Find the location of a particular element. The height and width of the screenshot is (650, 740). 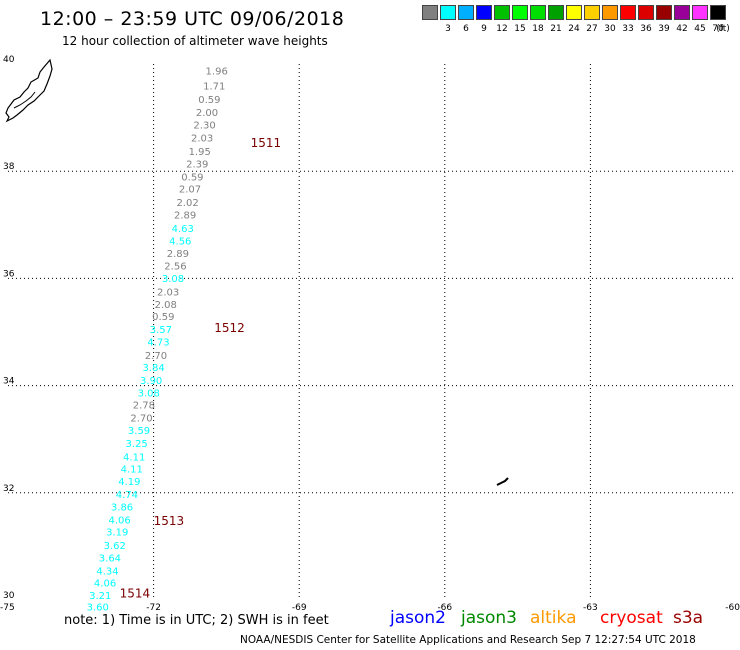

pass-label: 1514 is located at coordinates (135, 593).